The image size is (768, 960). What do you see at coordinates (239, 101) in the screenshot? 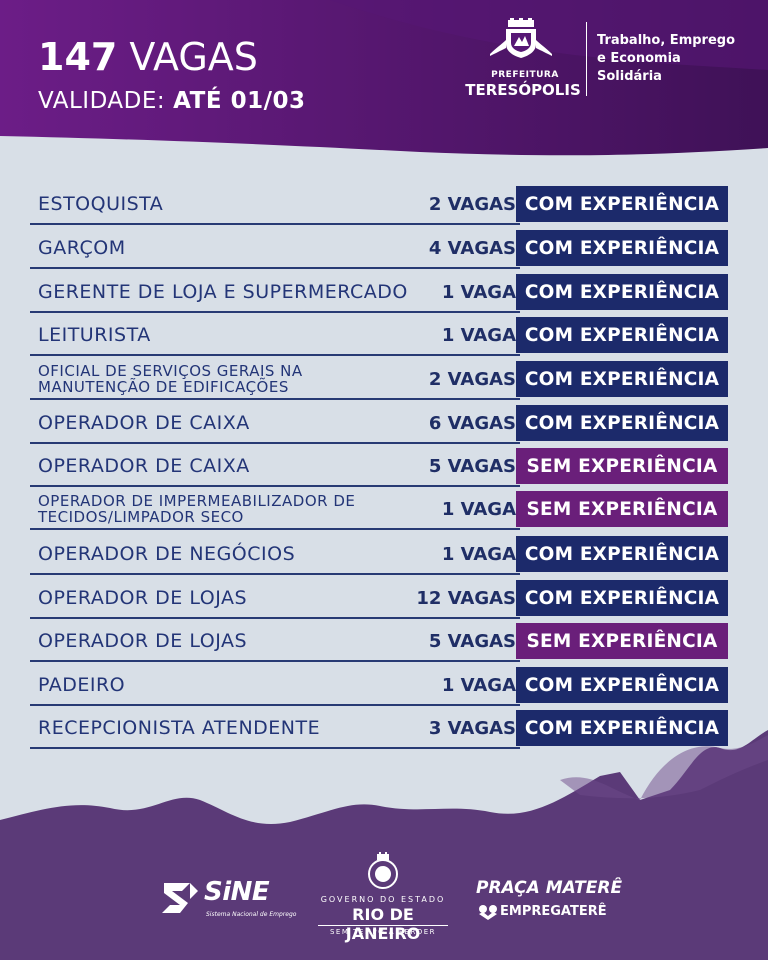
I see `validity-date: ATÉ 01/03` at bounding box center [239, 101].